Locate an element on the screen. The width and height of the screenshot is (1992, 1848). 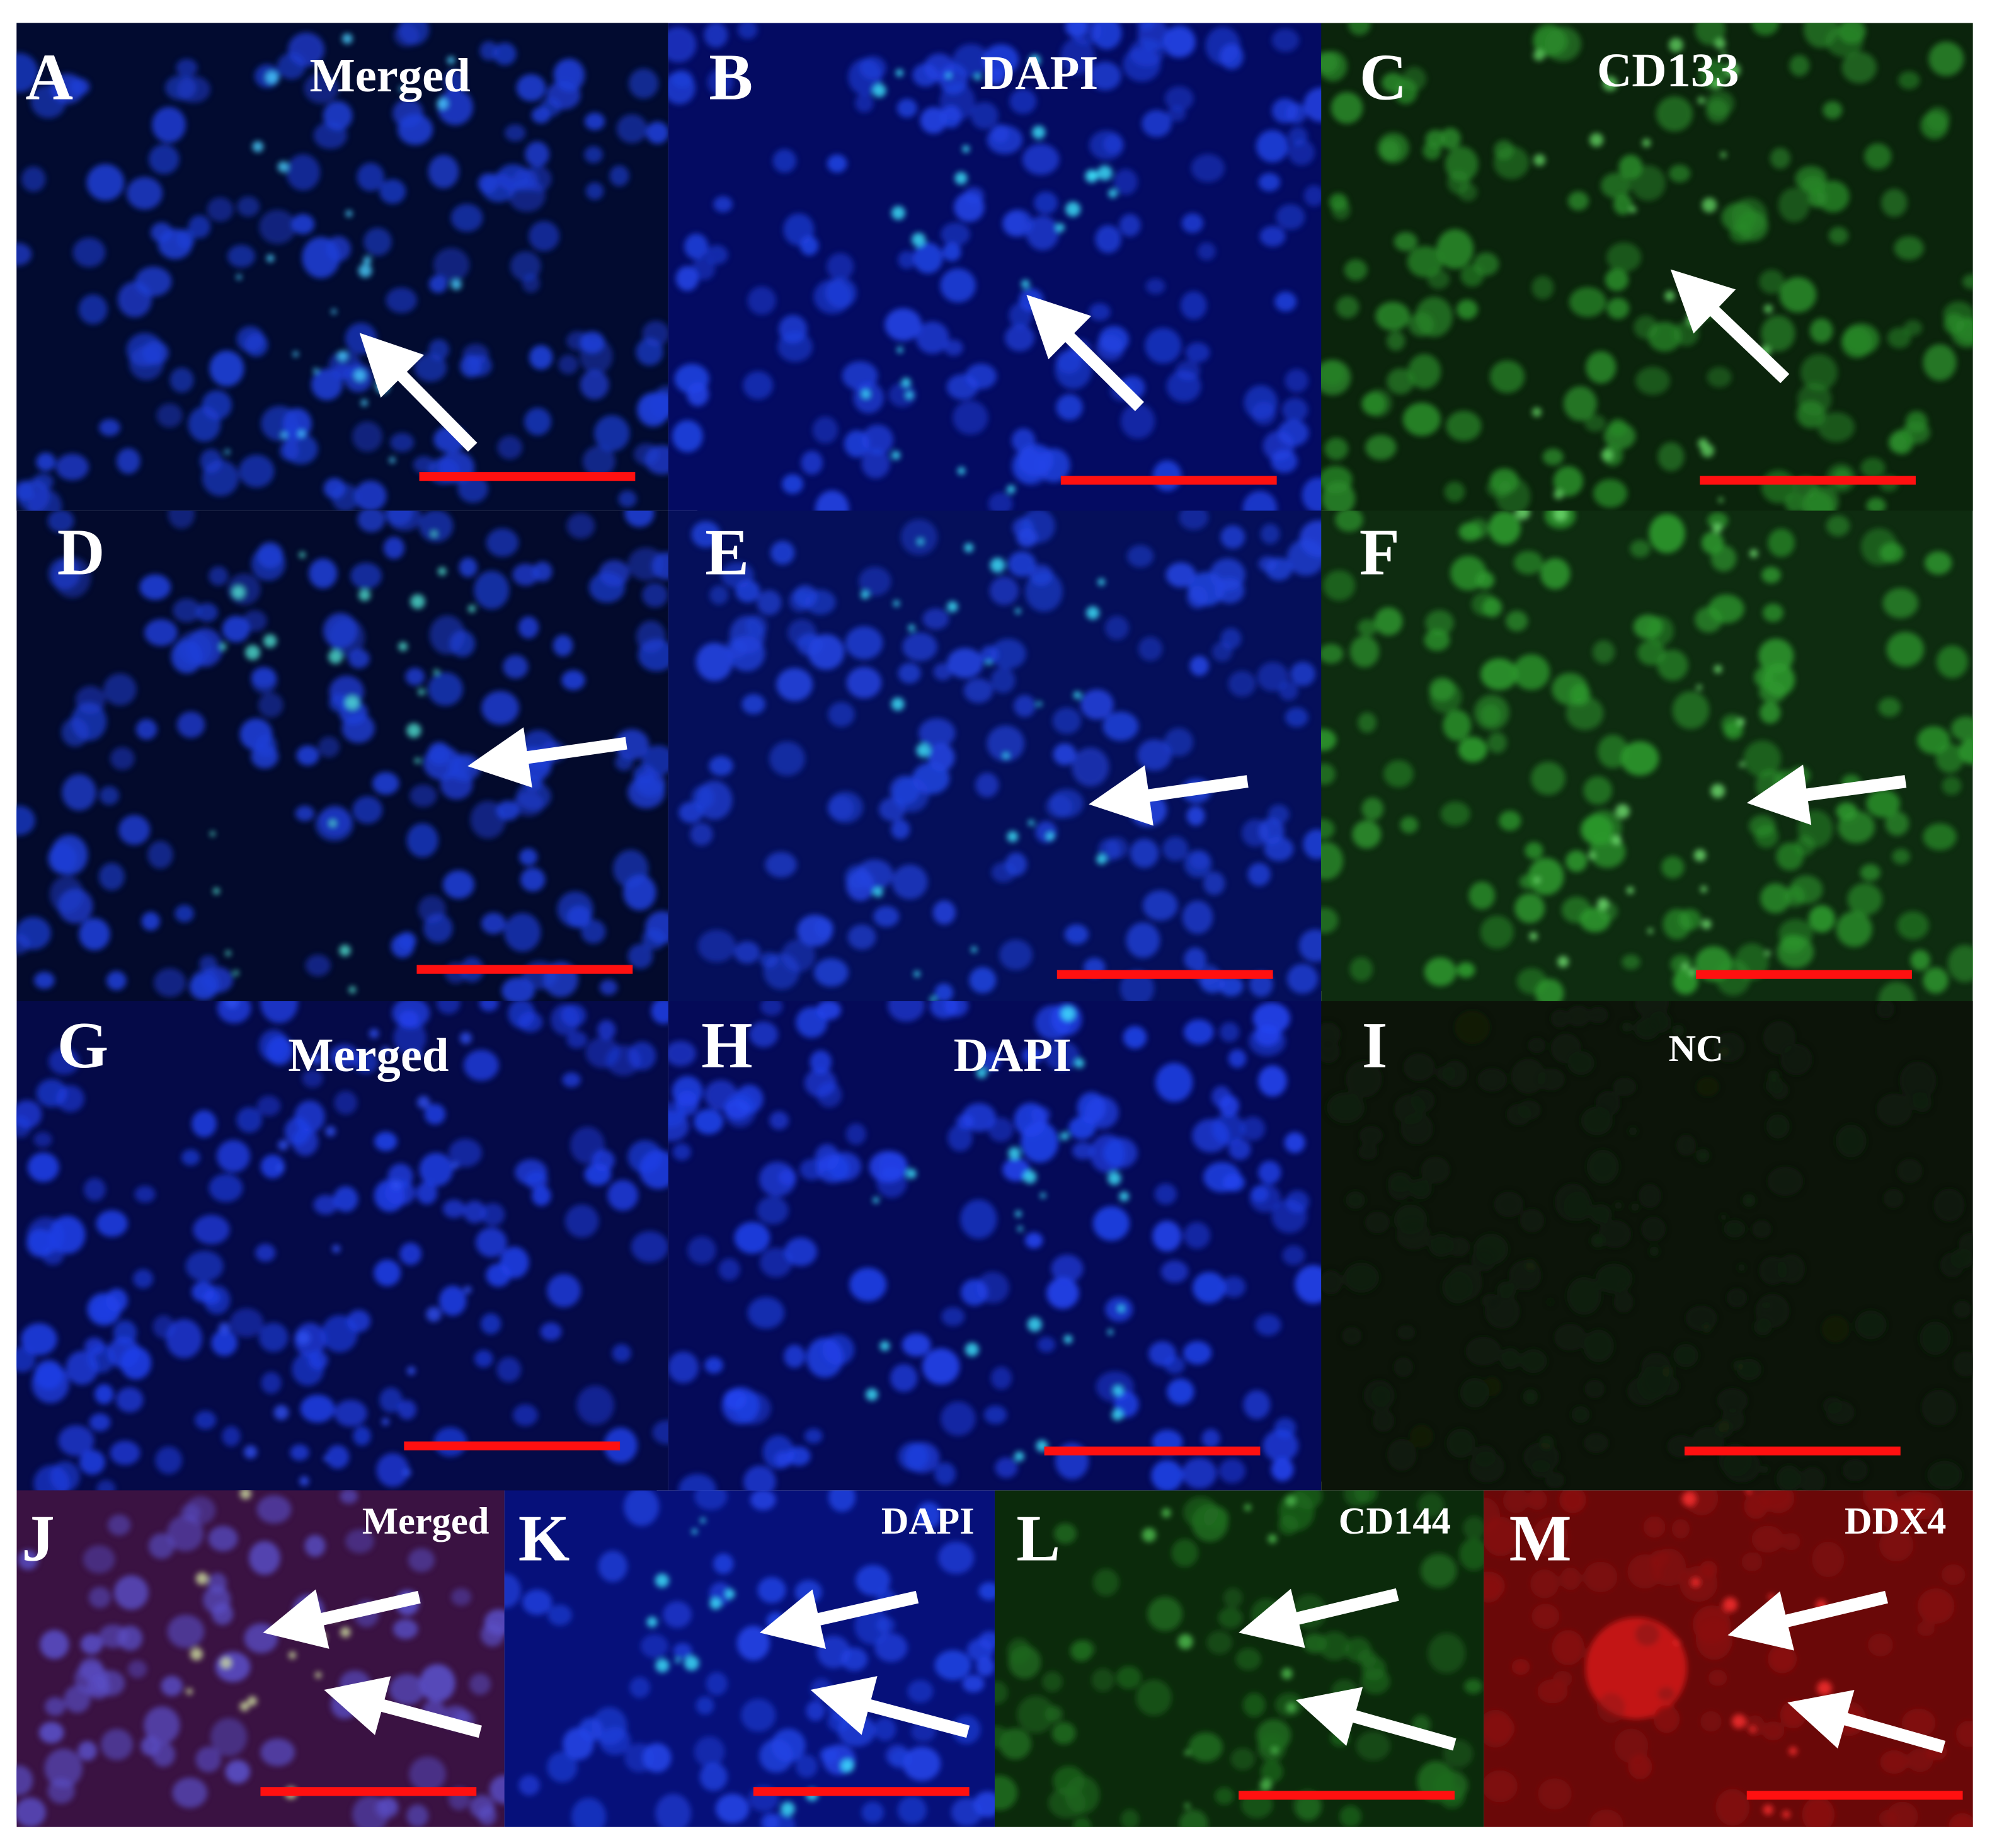
panel-label: CD144 is located at coordinates (1395, 1521).